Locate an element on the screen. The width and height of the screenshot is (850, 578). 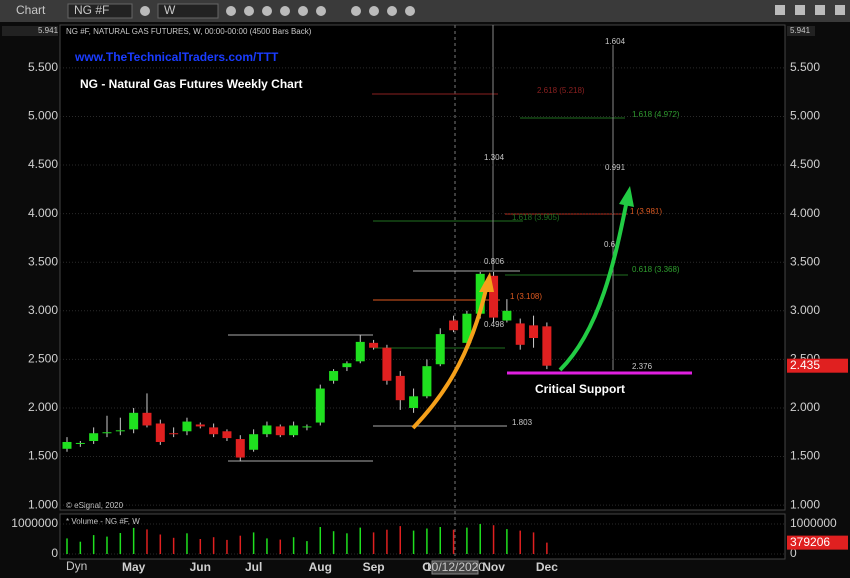
y-tick-label: 2.500 is located at coordinates (43, 359).